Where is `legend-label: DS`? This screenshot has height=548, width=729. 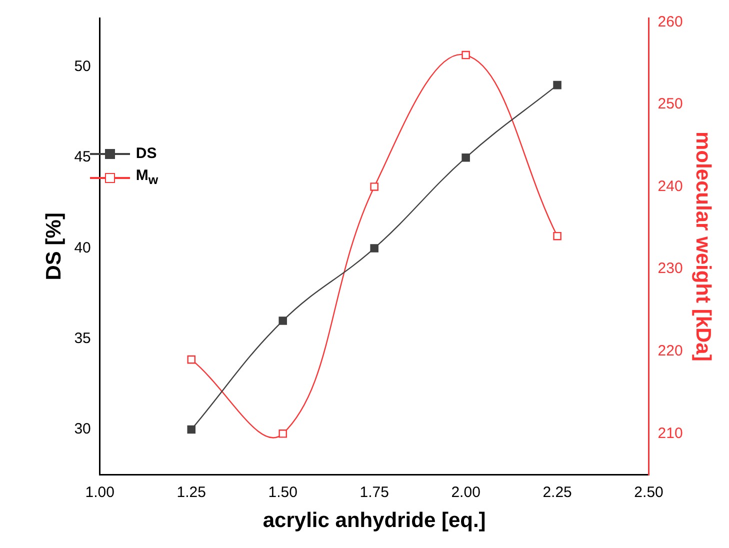 legend-label: DS is located at coordinates (146, 154).